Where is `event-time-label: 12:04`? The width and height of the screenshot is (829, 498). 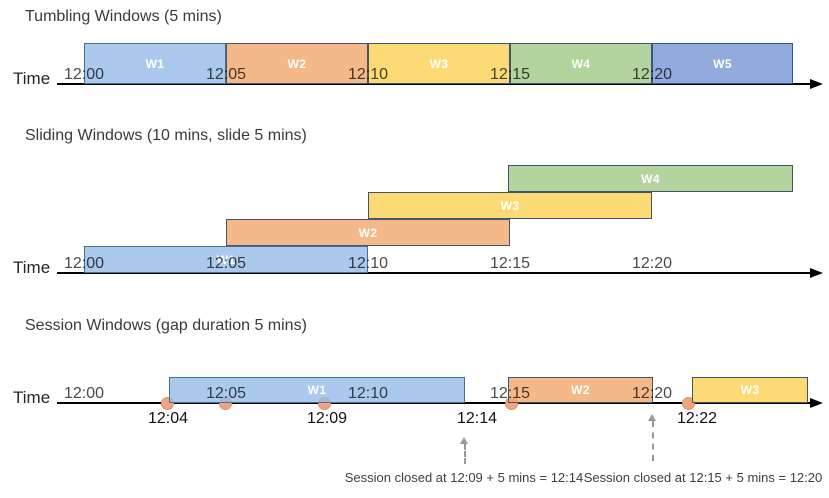 event-time-label: 12:04 is located at coordinates (168, 418).